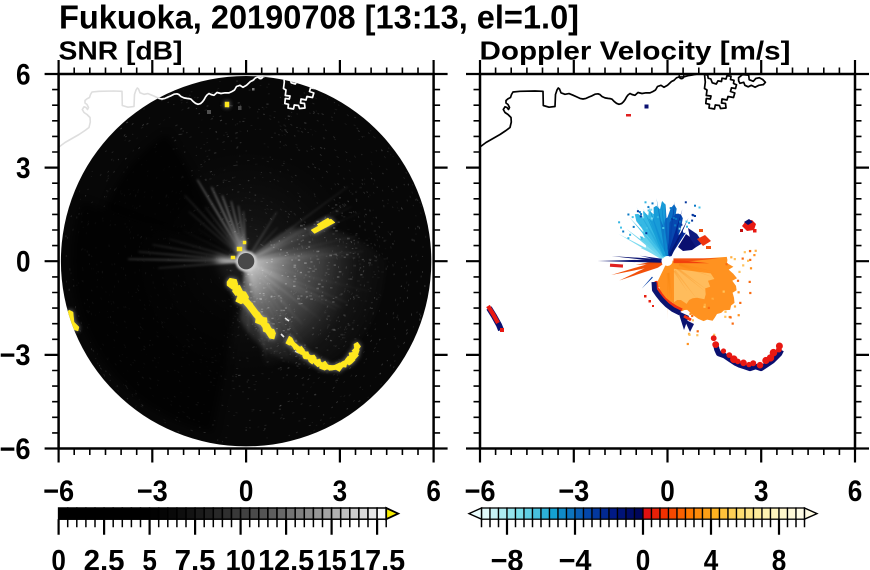 Image resolution: width=870 pixels, height=570 pixels. What do you see at coordinates (575, 557) in the screenshot?
I see `svg-text: −4` at bounding box center [575, 557].